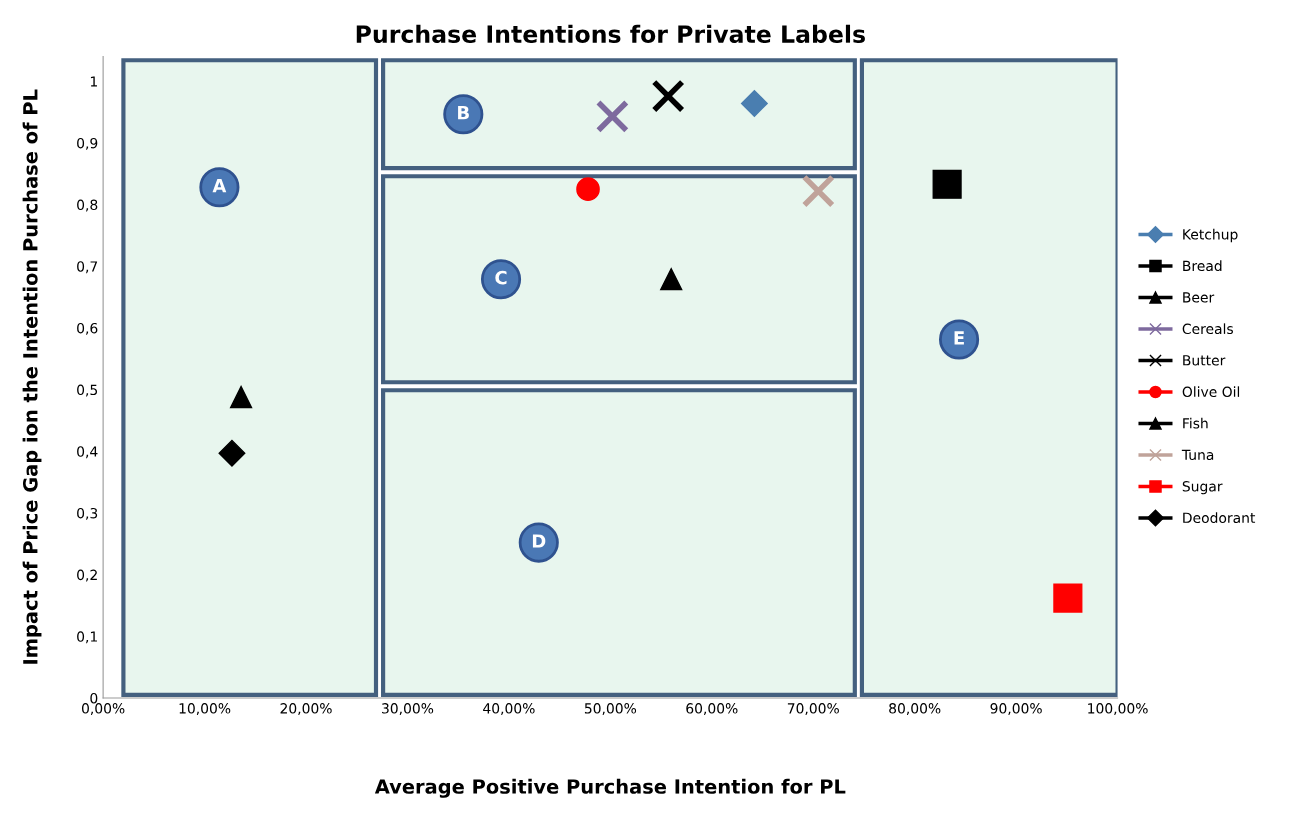 The height and width of the screenshot is (814, 1289). Describe the element at coordinates (1202, 488) in the screenshot. I see `legend-label: Sugar` at that location.